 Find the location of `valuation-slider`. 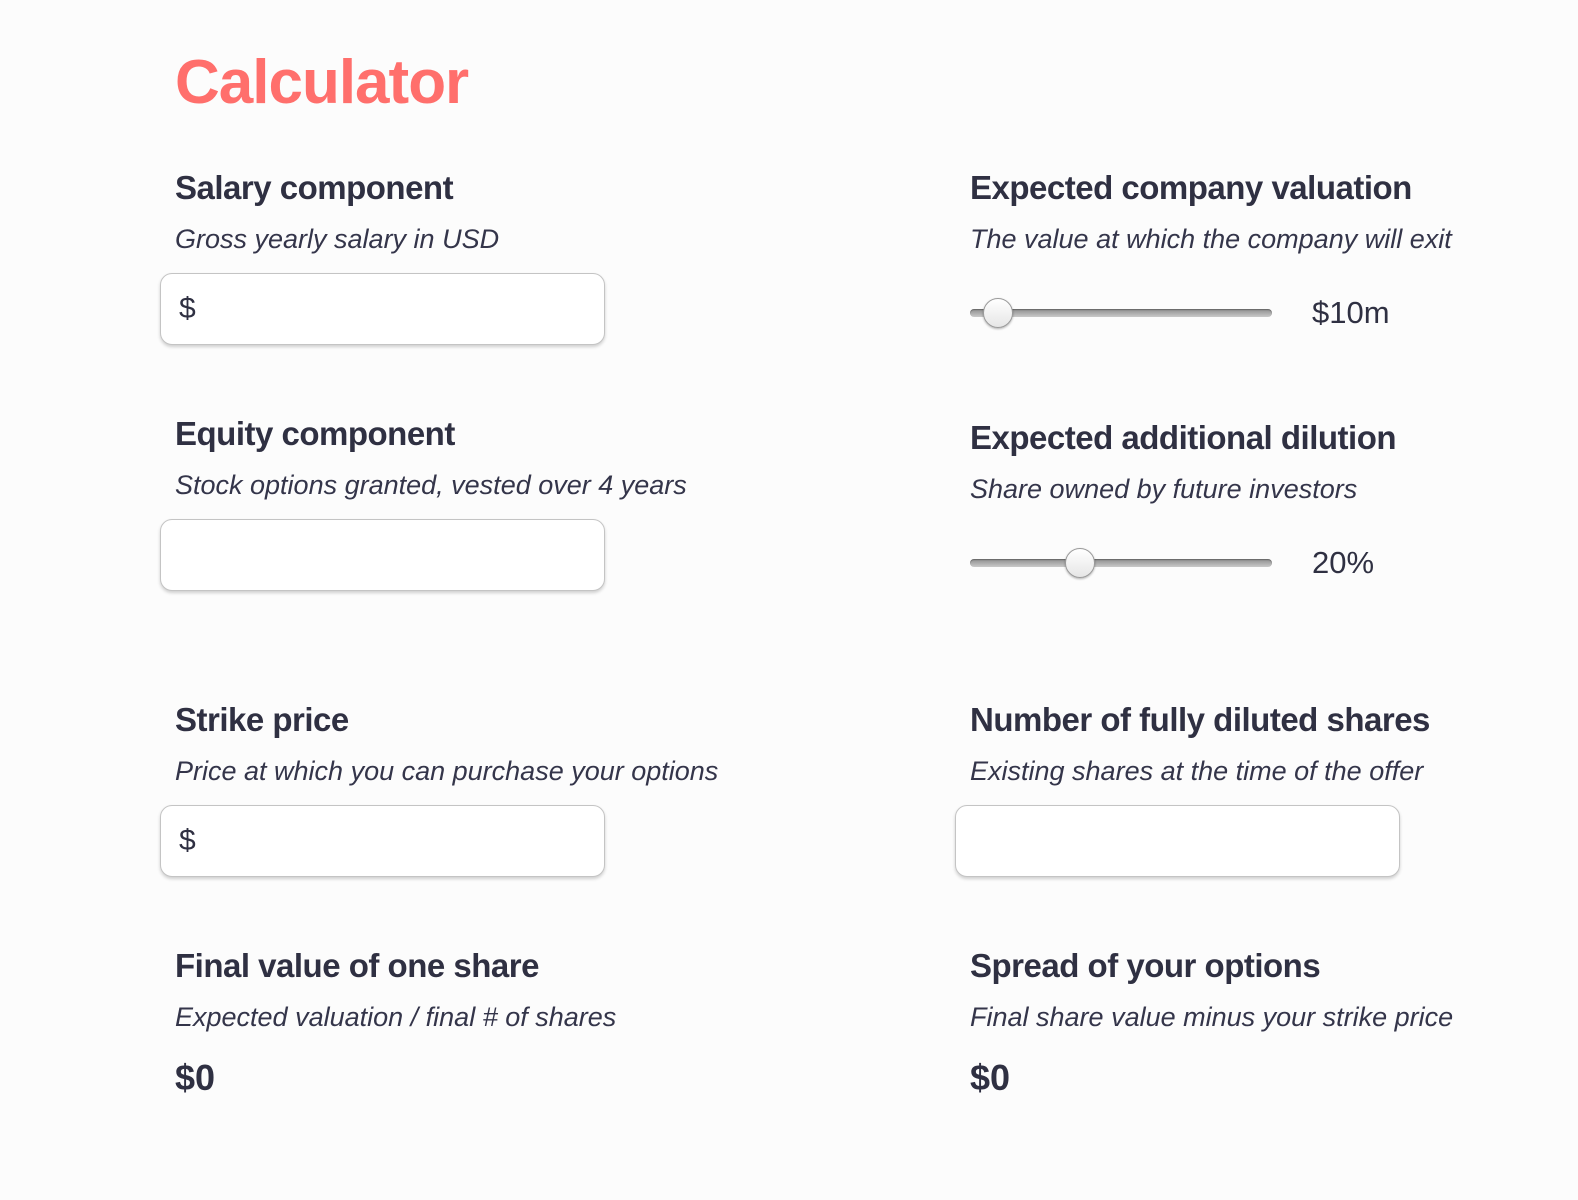

valuation-slider is located at coordinates (1121, 313).